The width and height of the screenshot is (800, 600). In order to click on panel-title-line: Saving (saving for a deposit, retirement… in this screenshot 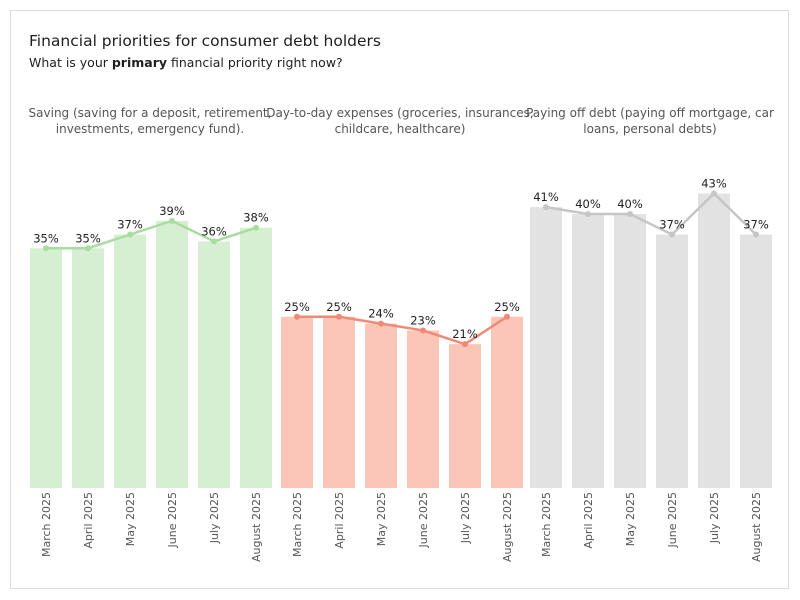, I will do `click(150, 113)`.